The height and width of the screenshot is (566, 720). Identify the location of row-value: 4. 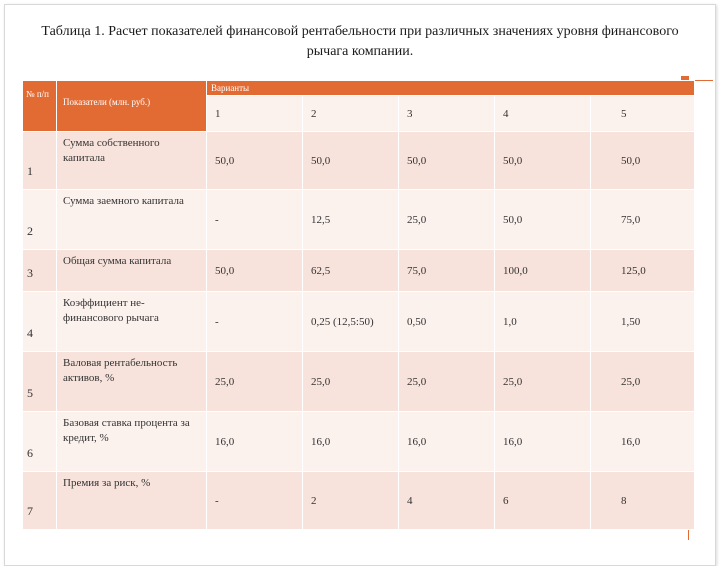
(446, 500).